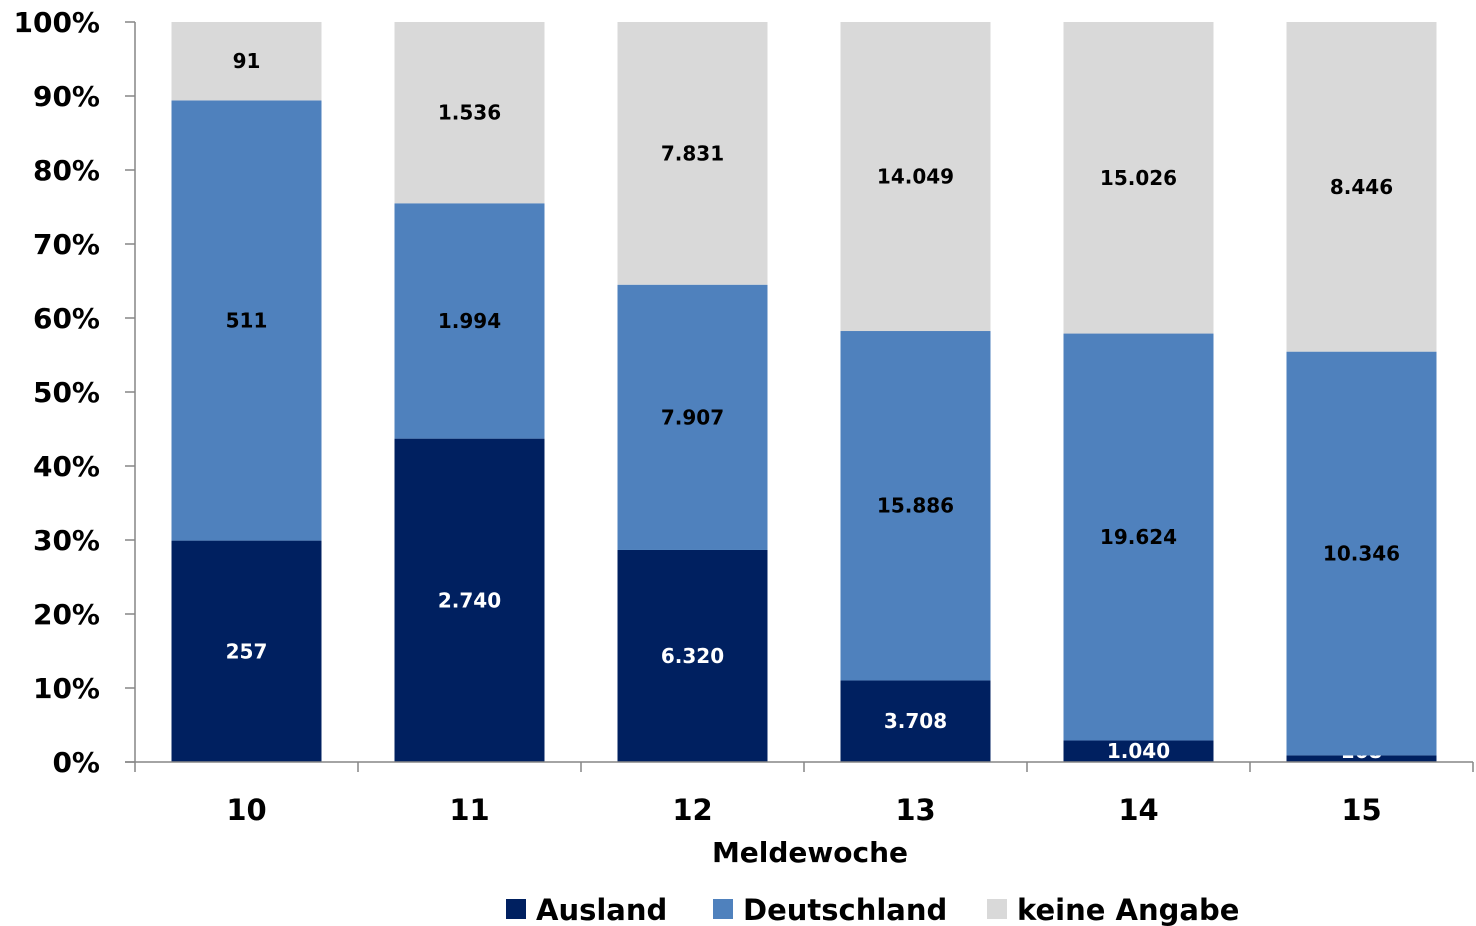  What do you see at coordinates (1128, 909) in the screenshot?
I see `legend-entry: keine Angabe` at bounding box center [1128, 909].